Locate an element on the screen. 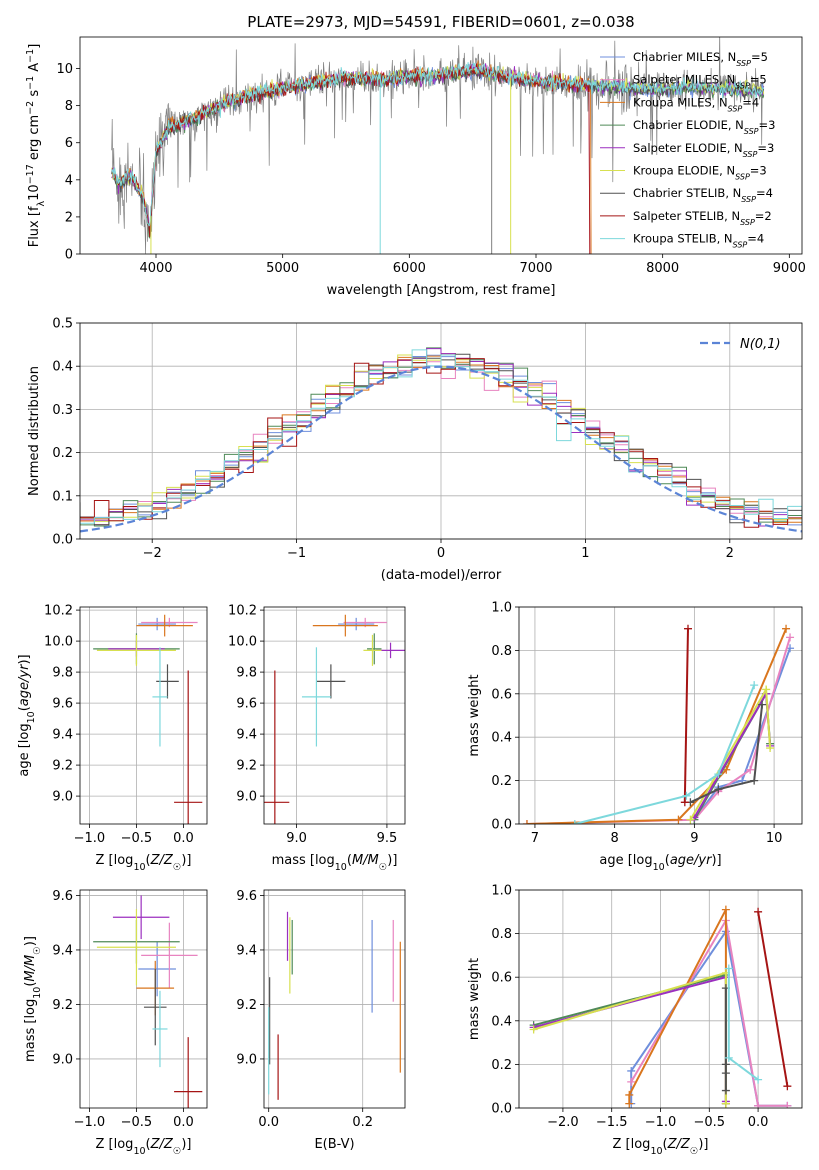  legend-count: =4 is located at coordinates (755, 239).